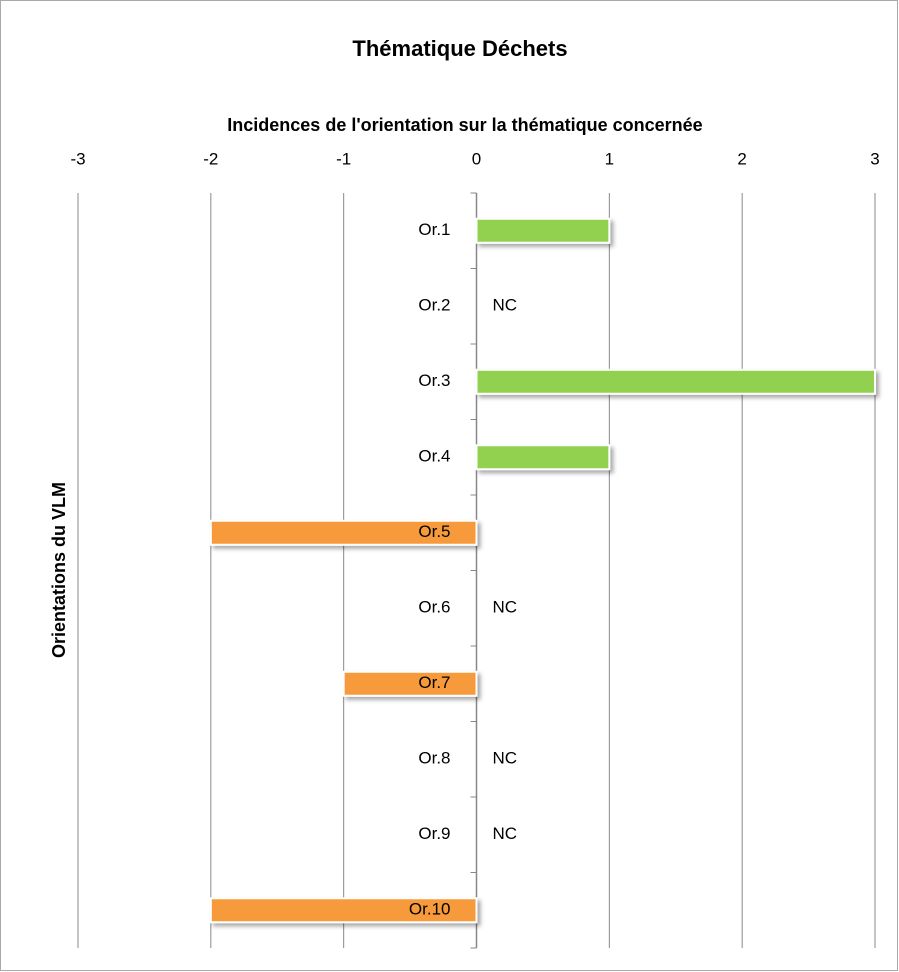  What do you see at coordinates (476, 158) in the screenshot?
I see `x-tick-label: 0` at bounding box center [476, 158].